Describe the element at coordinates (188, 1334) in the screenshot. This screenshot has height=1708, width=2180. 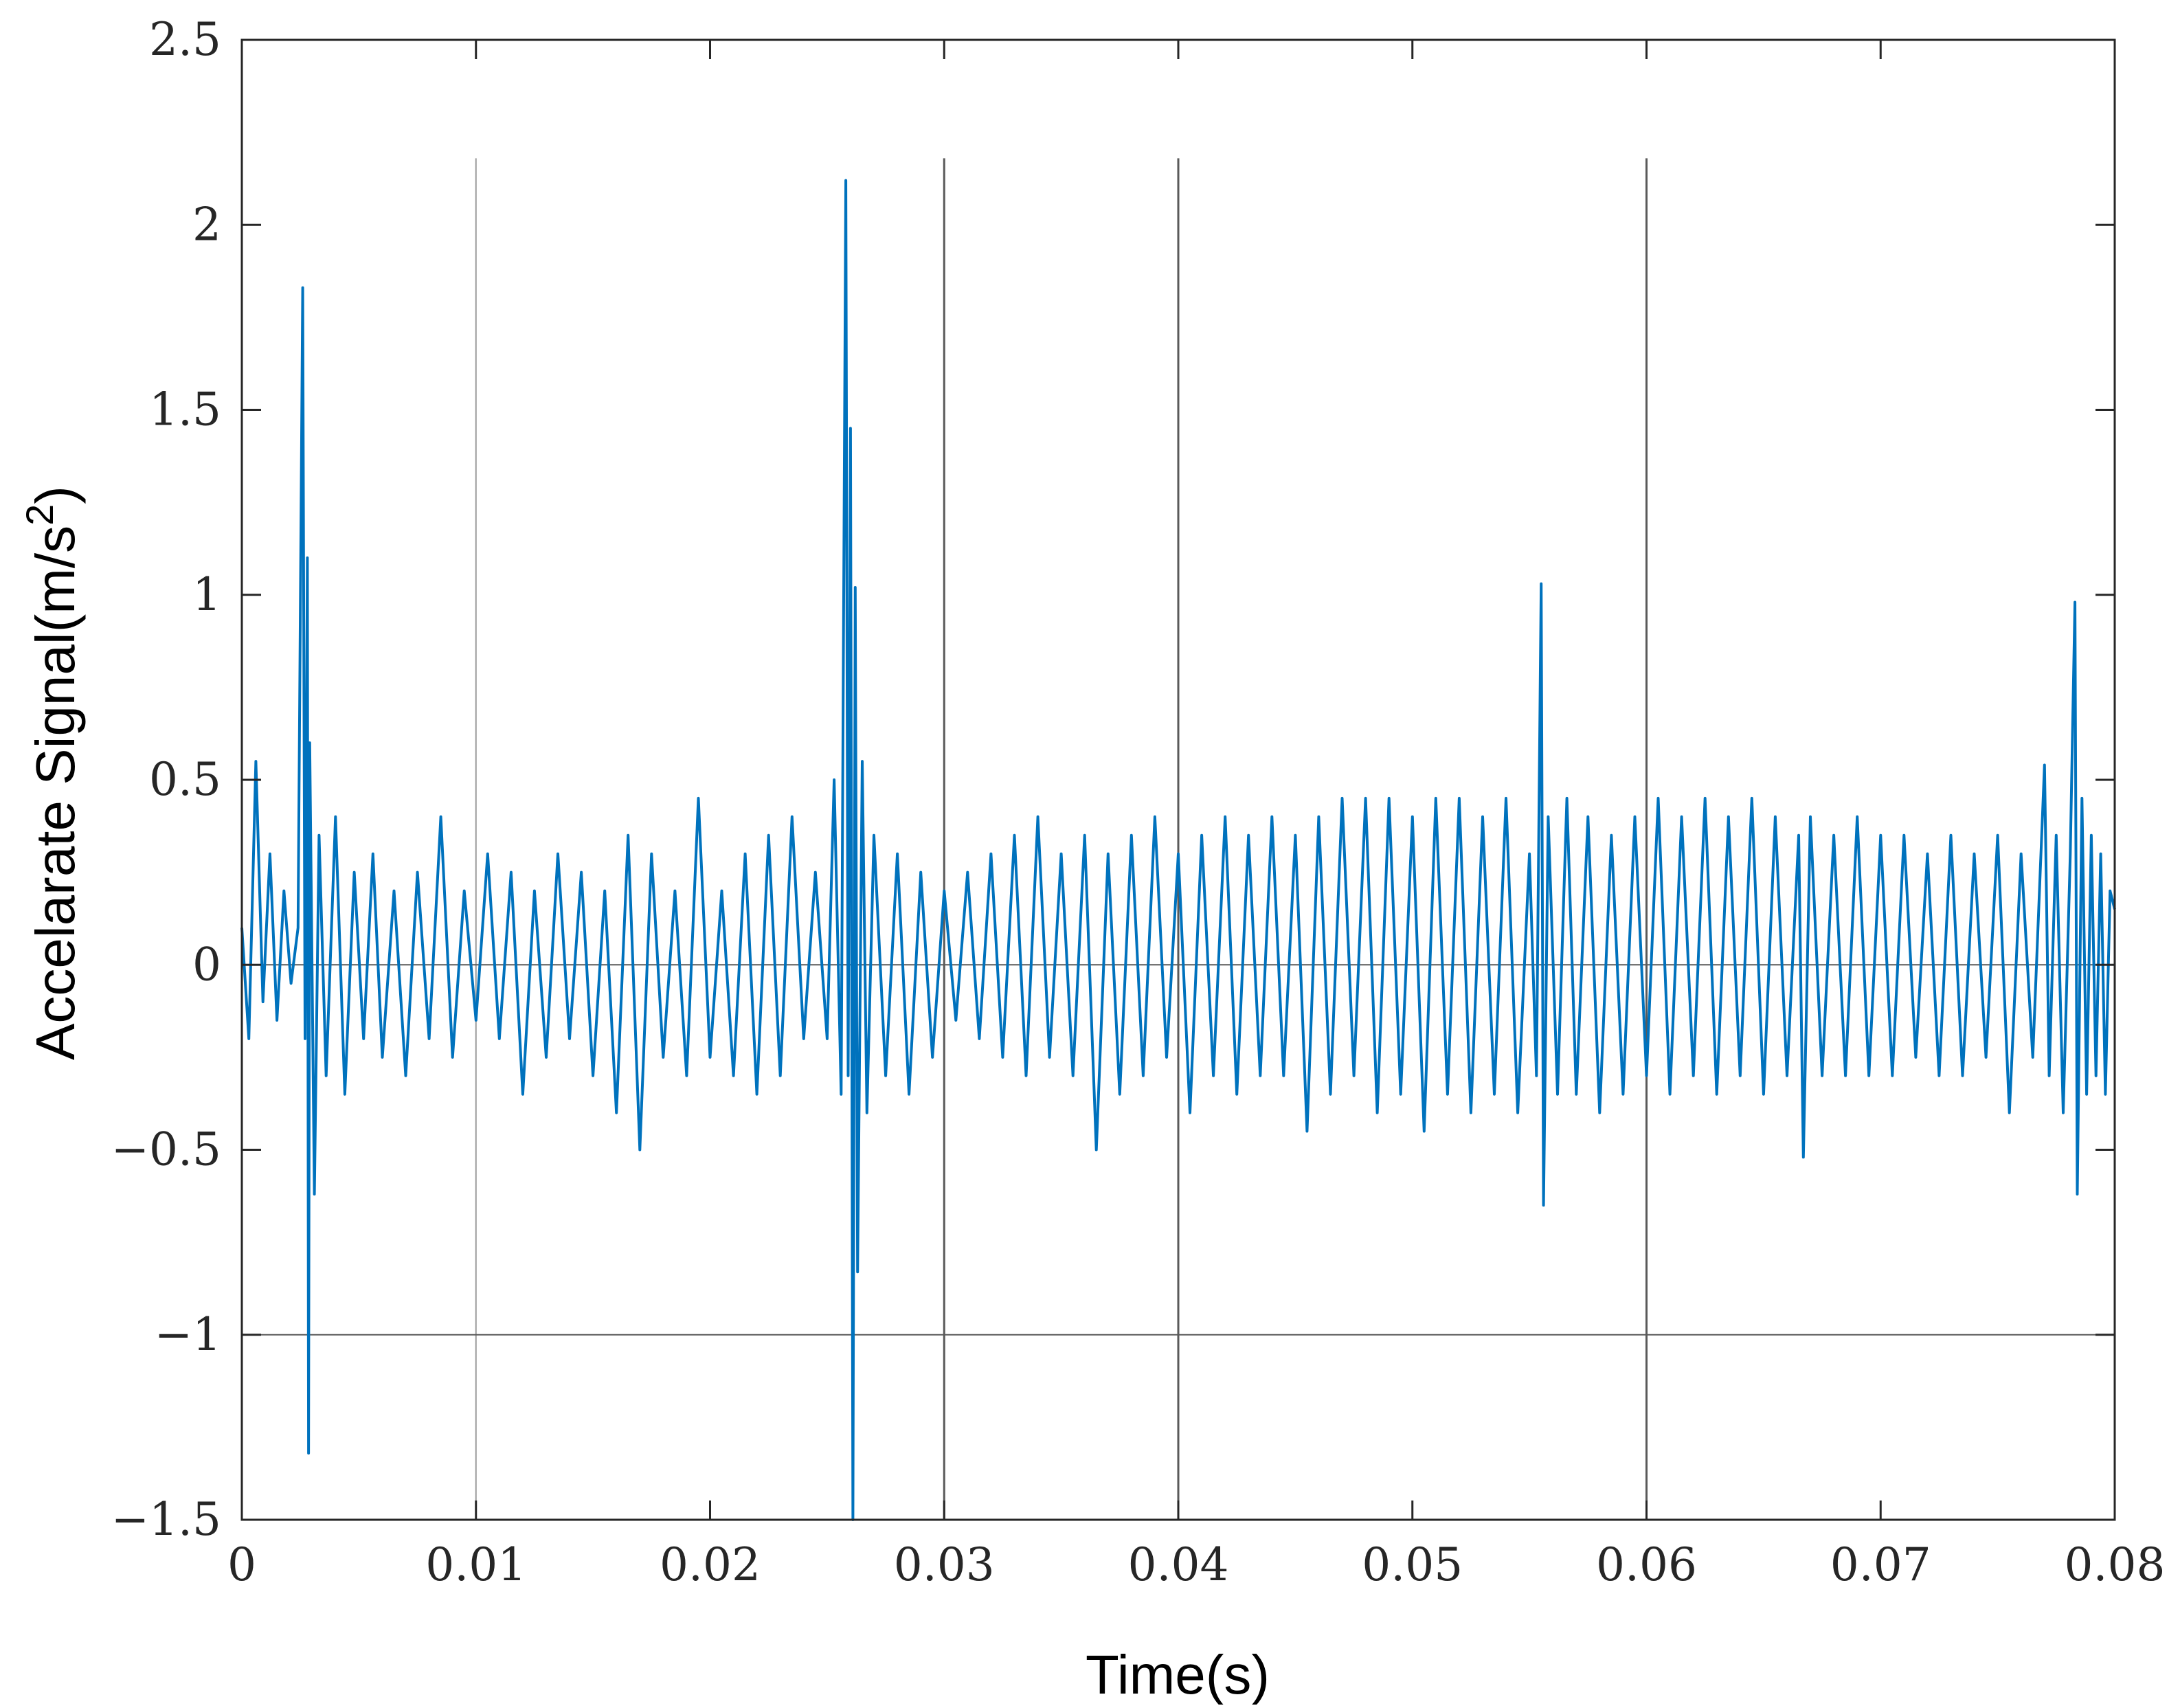
I see `y-tick-label-7: −1` at that location.